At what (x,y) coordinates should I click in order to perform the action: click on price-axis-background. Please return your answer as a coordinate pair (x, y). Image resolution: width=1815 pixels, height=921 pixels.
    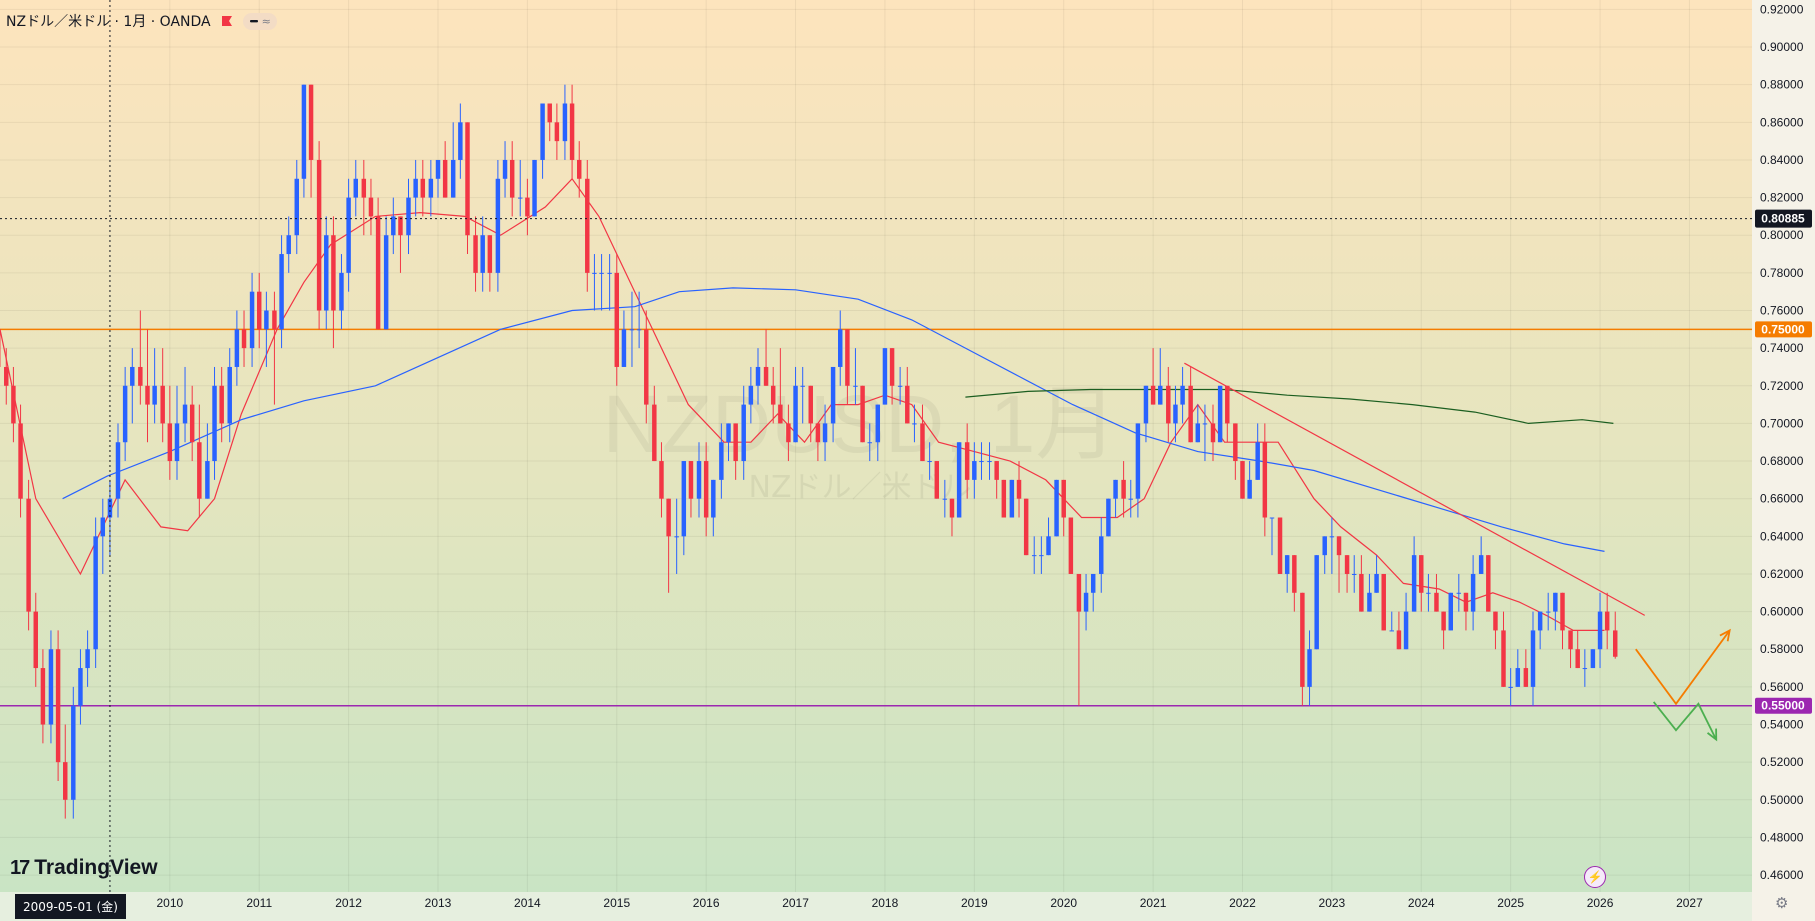
    Looking at the image, I should click on (1783, 460).